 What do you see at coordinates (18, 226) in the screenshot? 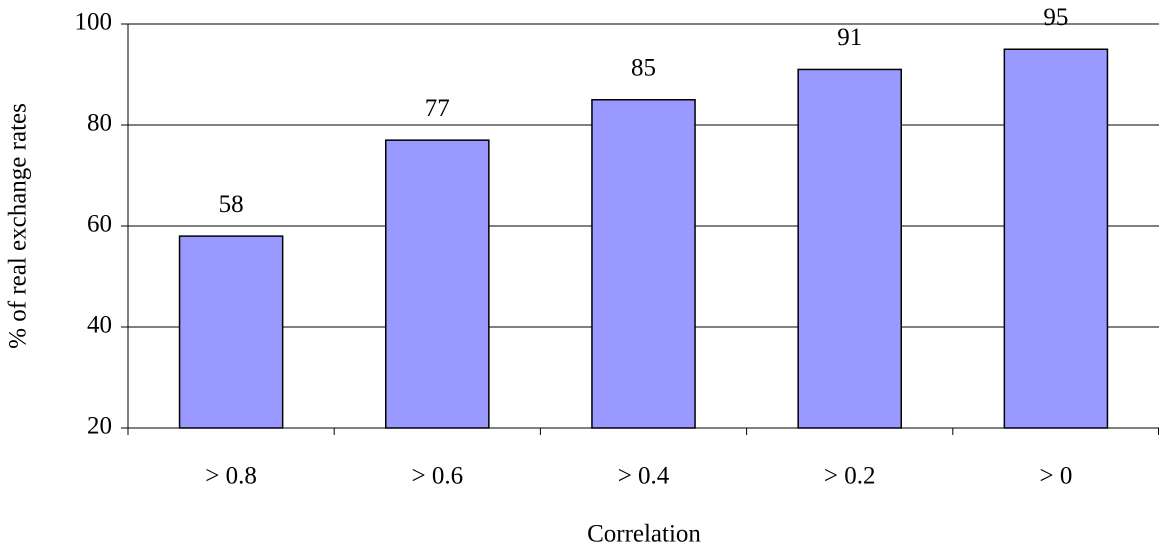
I see `y-axis-label: % of real exchange rates` at bounding box center [18, 226].